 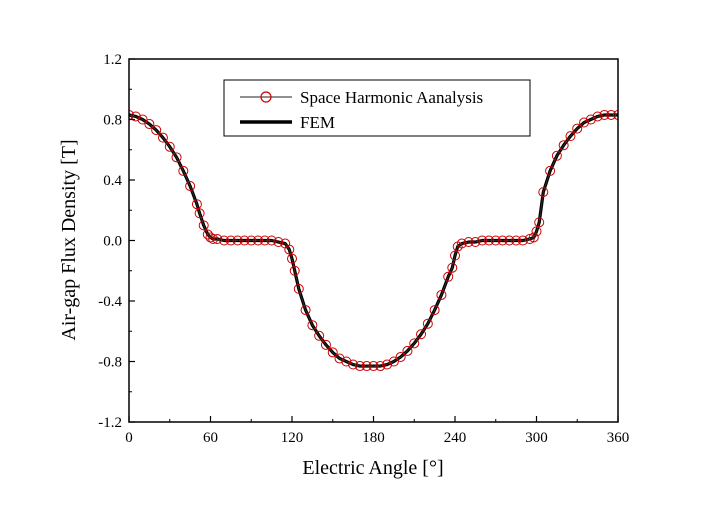 I want to click on x-axis-label: Electric Angle [°], so click(x=372, y=468).